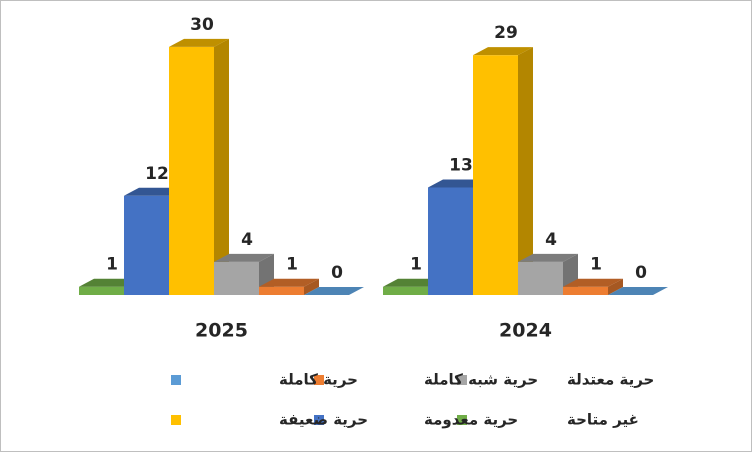 The height and width of the screenshot is (452, 752). I want to click on category-label: 2024, so click(525, 331).